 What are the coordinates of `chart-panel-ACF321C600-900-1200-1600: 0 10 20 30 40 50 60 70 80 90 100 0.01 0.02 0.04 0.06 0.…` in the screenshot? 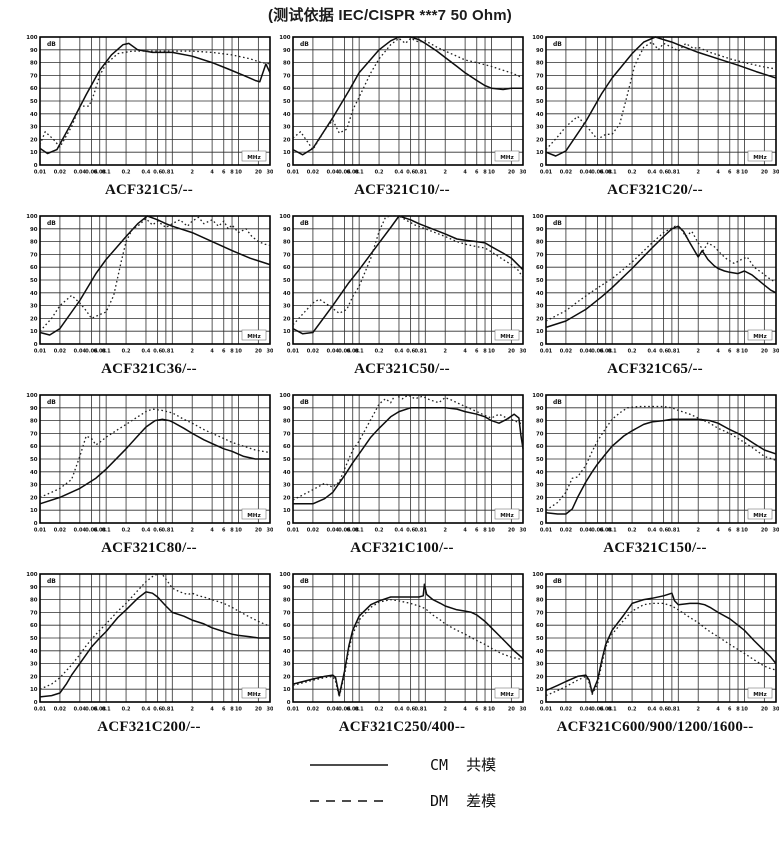 It's located at (655, 653).